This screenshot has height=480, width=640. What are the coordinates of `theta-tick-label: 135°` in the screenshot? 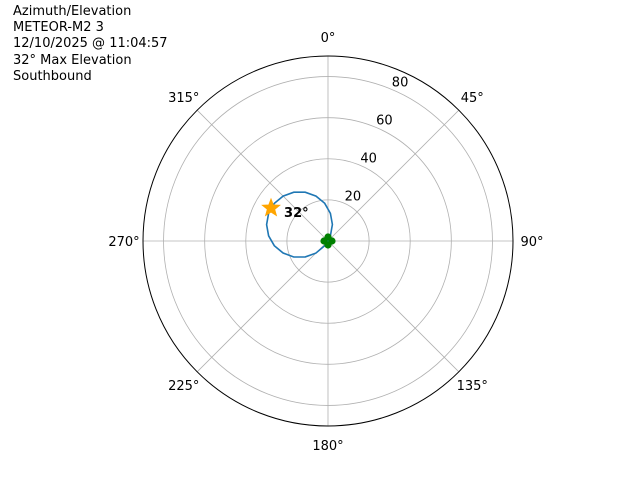 It's located at (472, 386).